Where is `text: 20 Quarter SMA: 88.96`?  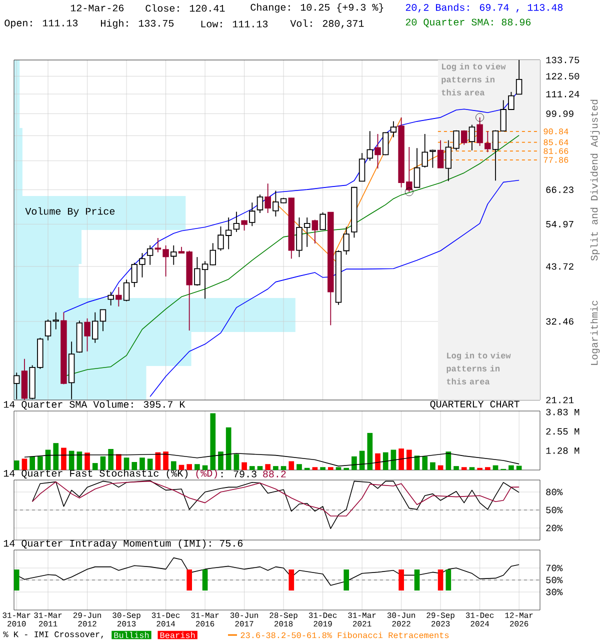
text: 20 Quarter SMA: 88.96 is located at coordinates (468, 23).